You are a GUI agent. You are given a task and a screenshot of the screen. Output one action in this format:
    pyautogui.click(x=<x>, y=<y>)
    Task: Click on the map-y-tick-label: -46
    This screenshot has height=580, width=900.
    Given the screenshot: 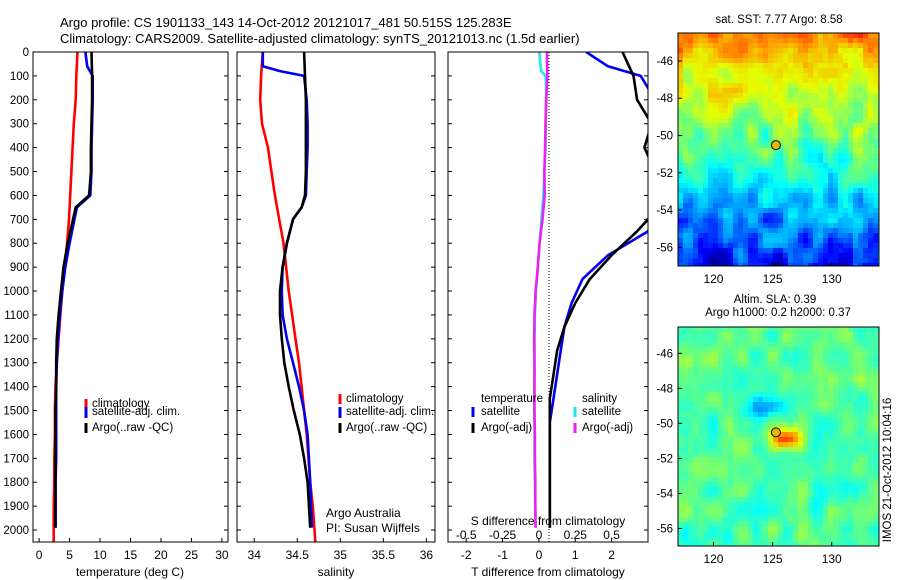 What is the action you would take?
    pyautogui.click(x=664, y=354)
    